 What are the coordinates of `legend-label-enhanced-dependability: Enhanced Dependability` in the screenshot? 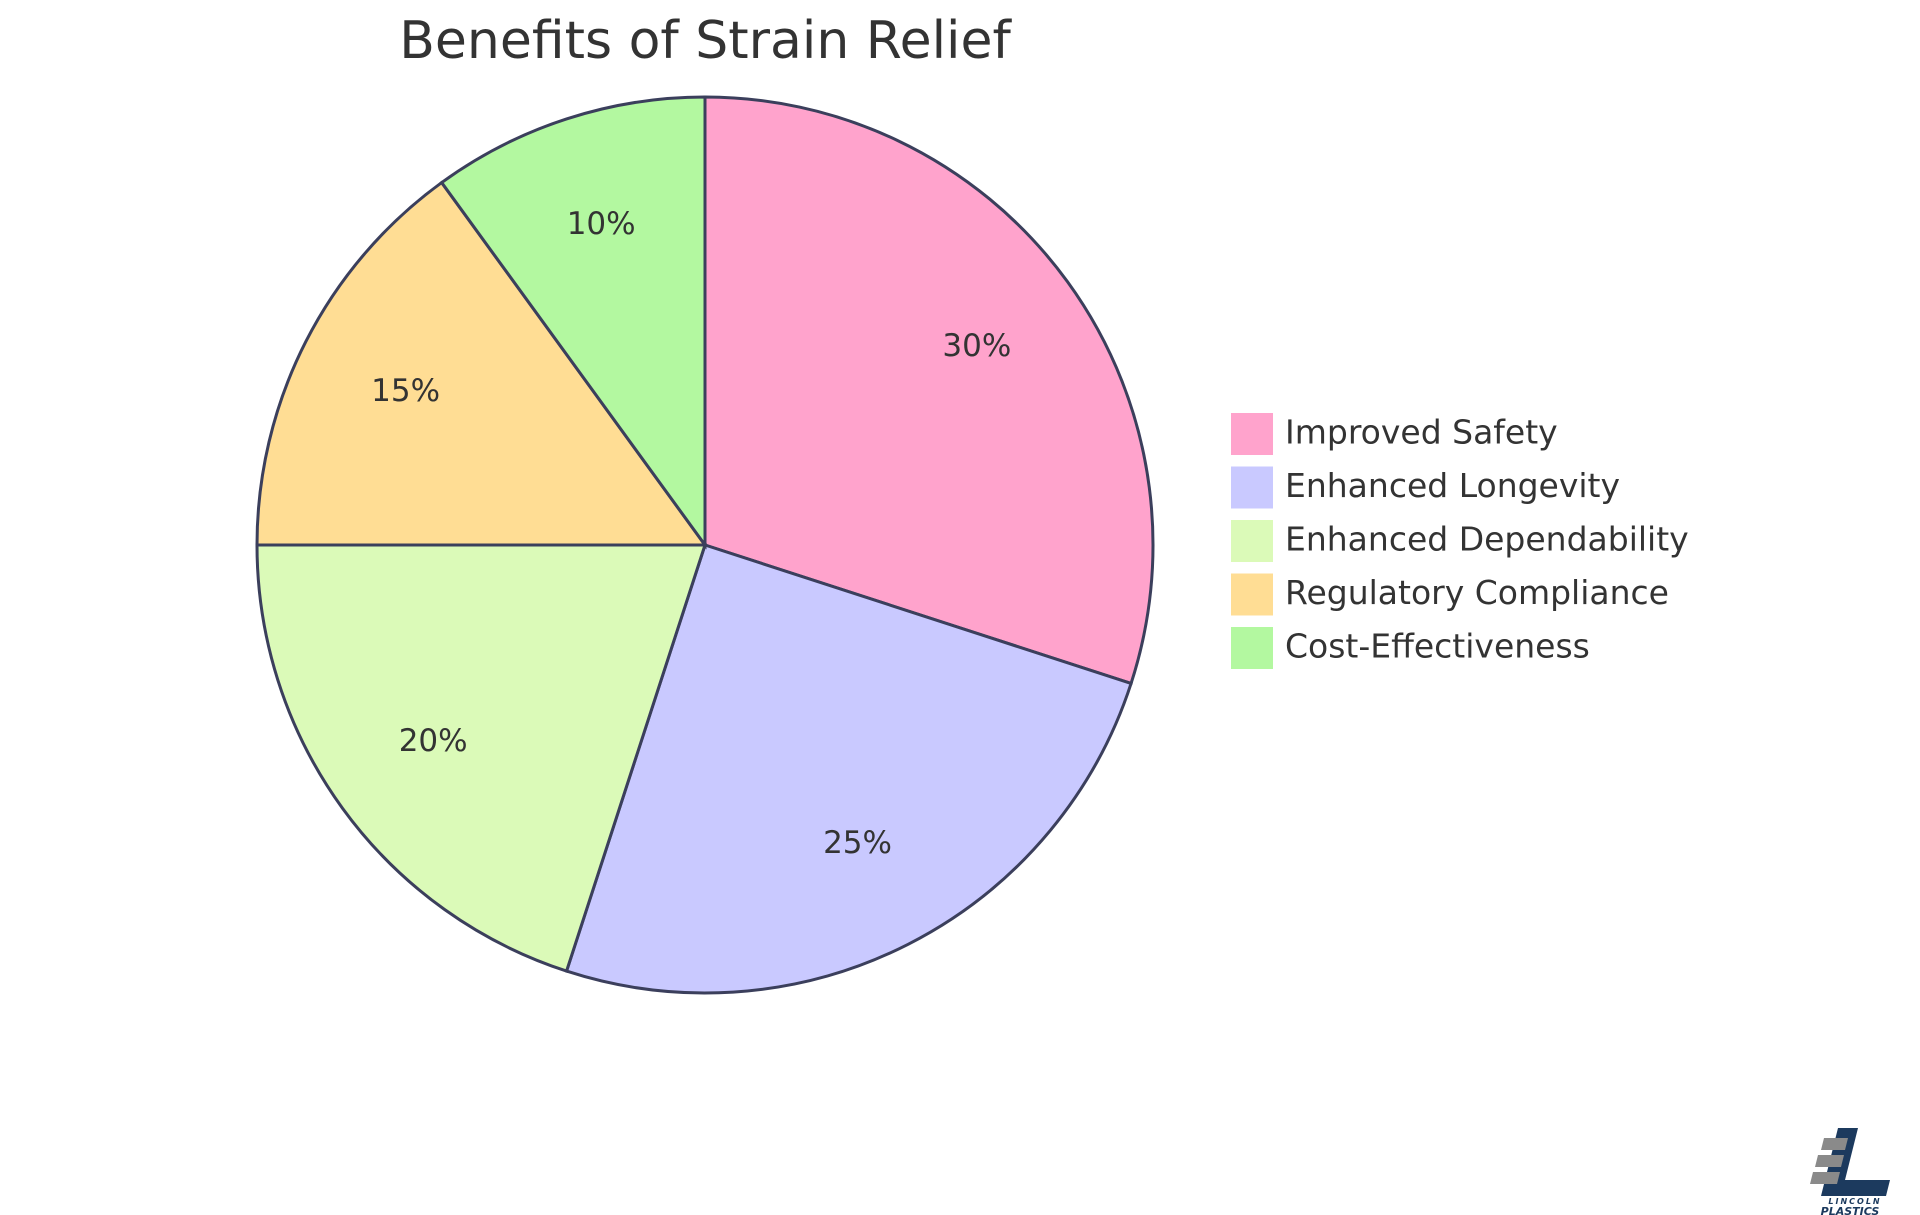 It's located at (1487, 539).